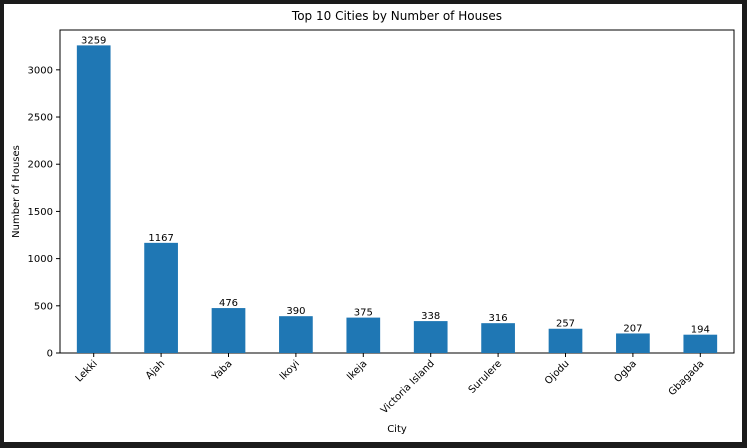  Describe the element at coordinates (40, 165) in the screenshot. I see `y-tick-label: 2000` at that location.